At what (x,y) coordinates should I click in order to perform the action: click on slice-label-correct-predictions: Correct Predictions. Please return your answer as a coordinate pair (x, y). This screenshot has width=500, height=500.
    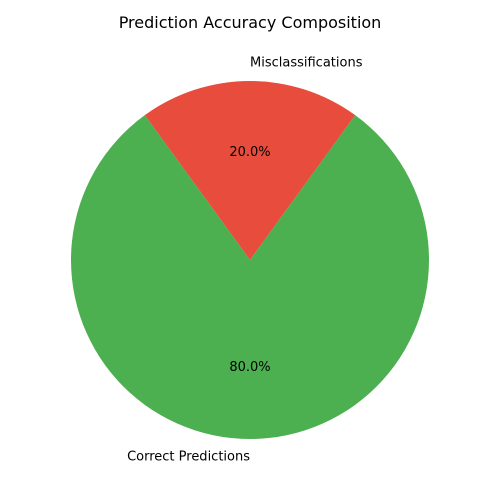
    Looking at the image, I should click on (188, 456).